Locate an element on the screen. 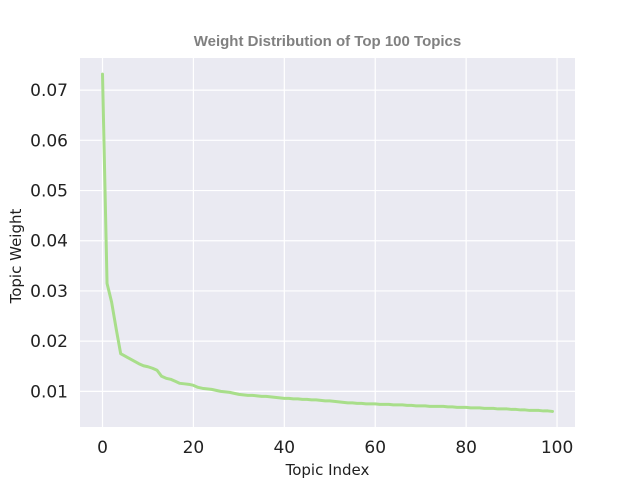 The image size is (640, 480). x-axis-label: Topic Index is located at coordinates (327, 470).